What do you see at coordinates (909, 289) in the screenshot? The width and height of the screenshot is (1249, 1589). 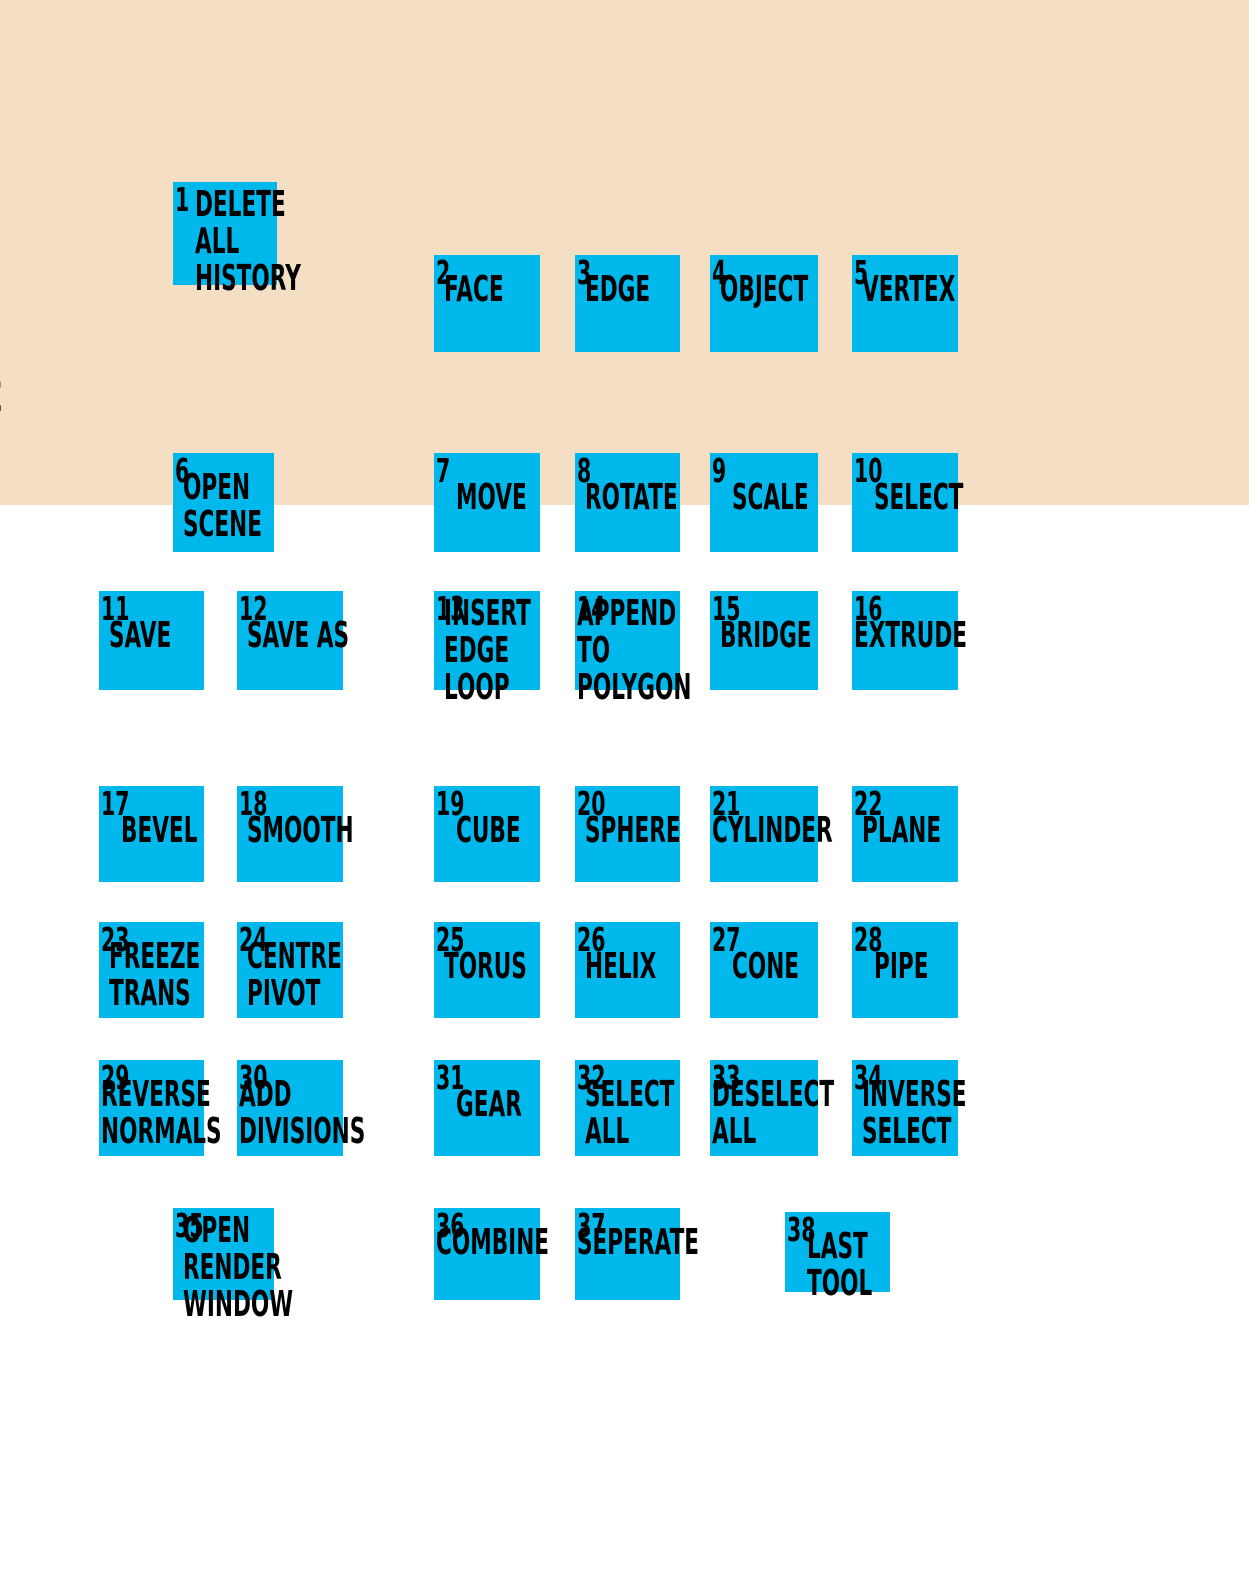 I see `hotkey-tile-label: VERTEX` at bounding box center [909, 289].